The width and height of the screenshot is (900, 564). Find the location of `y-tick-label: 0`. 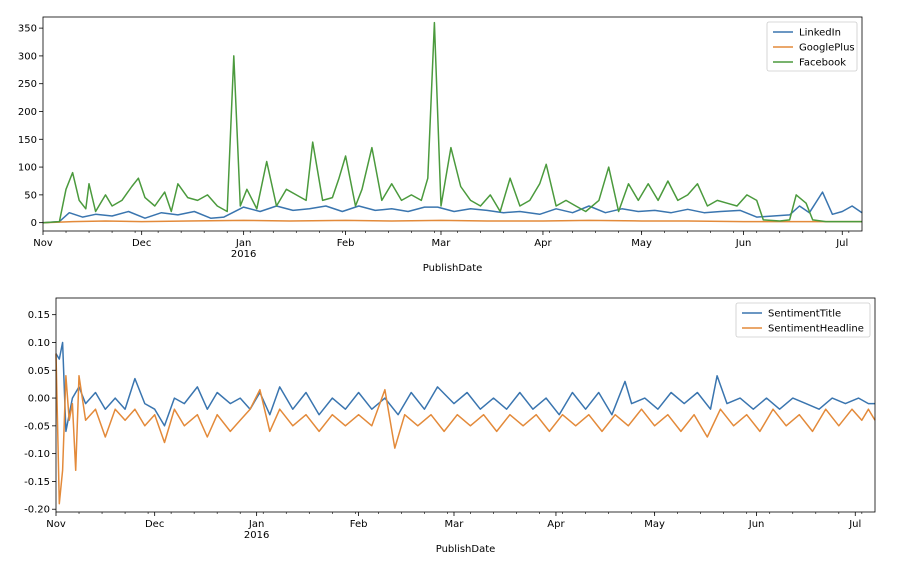

y-tick-label: 0 is located at coordinates (34, 223).